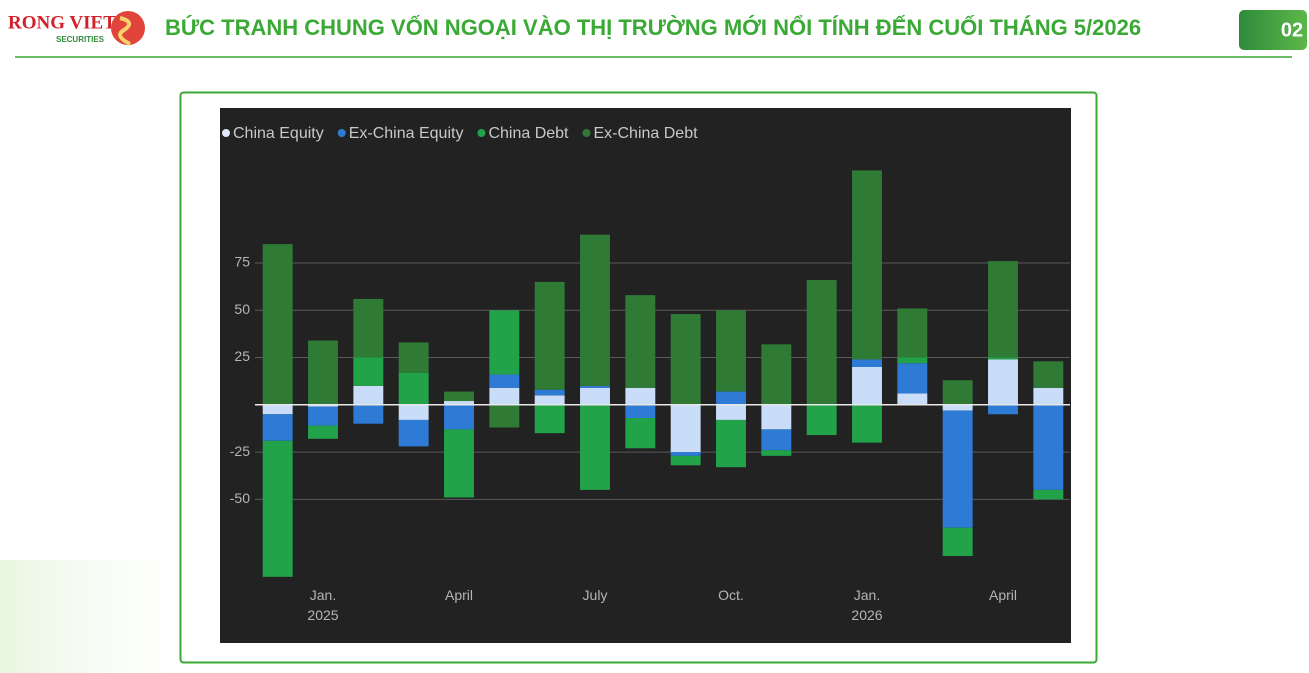 The image size is (1309, 673). What do you see at coordinates (278, 133) in the screenshot?
I see `legend-label: China Equity` at bounding box center [278, 133].